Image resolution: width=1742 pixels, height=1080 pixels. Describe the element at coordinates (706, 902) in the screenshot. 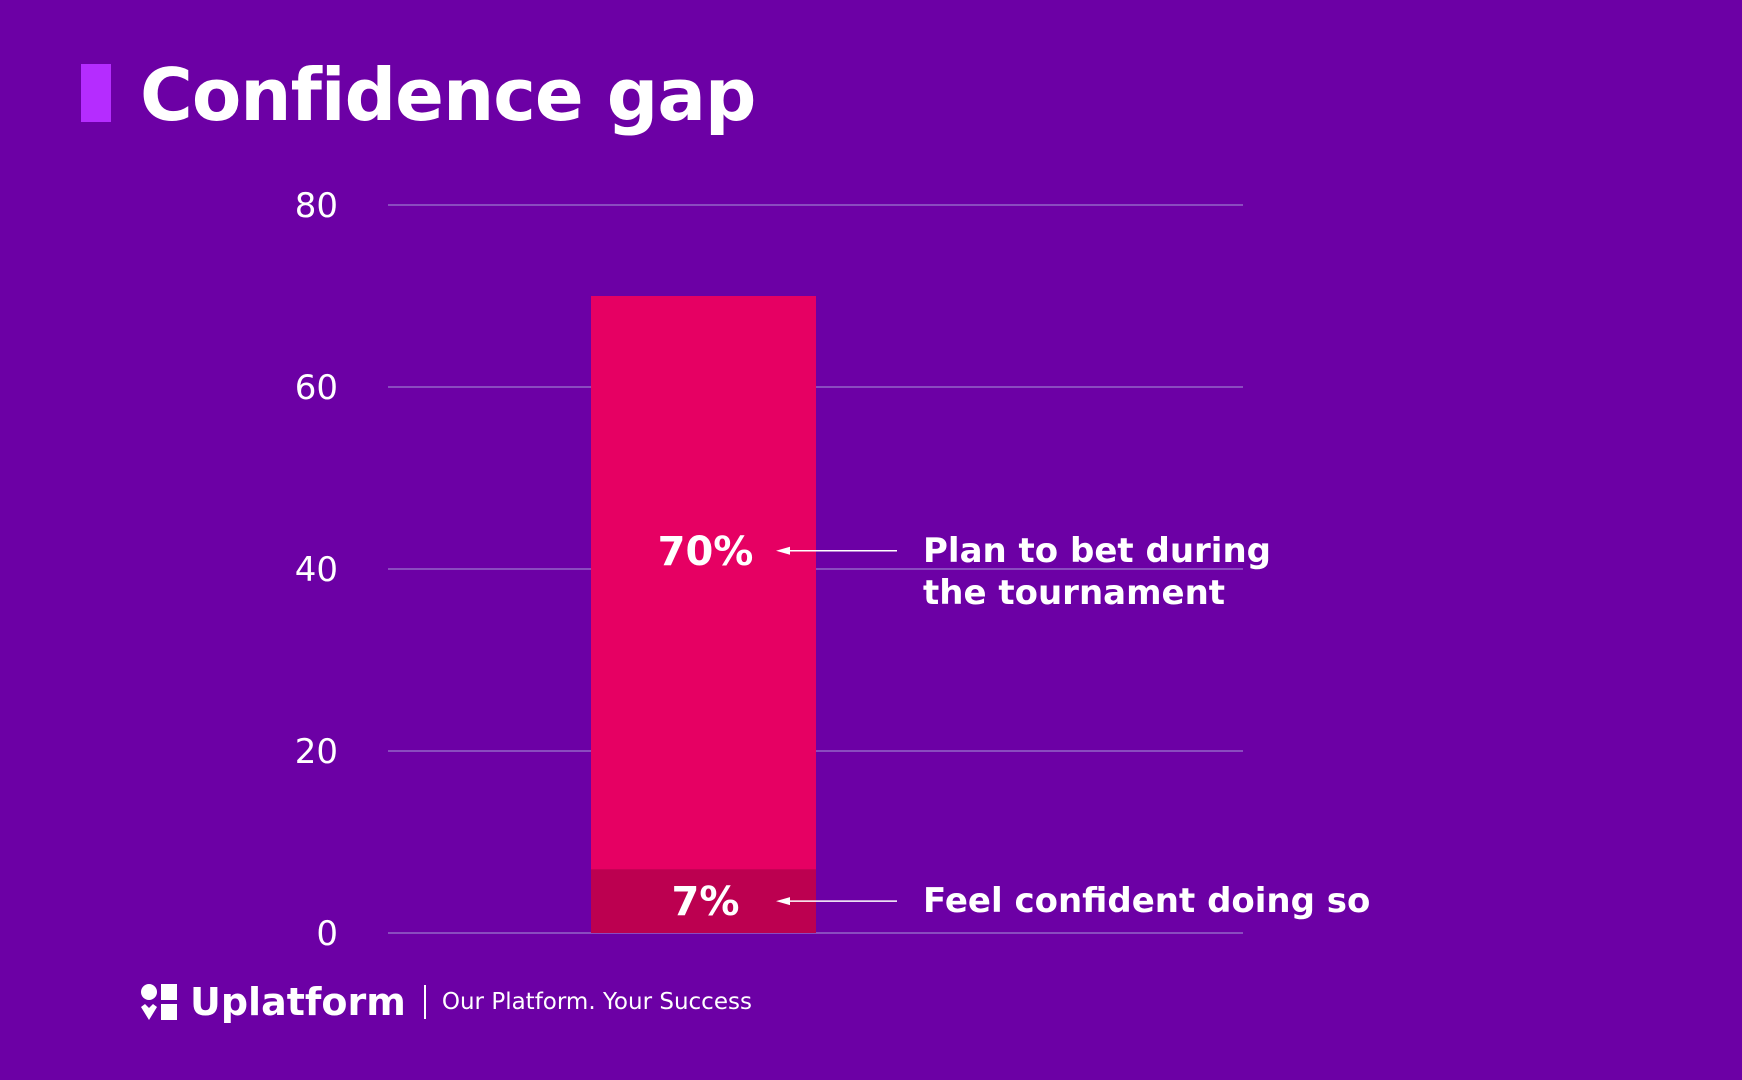

I see `bar-value-label: 7%` at that location.